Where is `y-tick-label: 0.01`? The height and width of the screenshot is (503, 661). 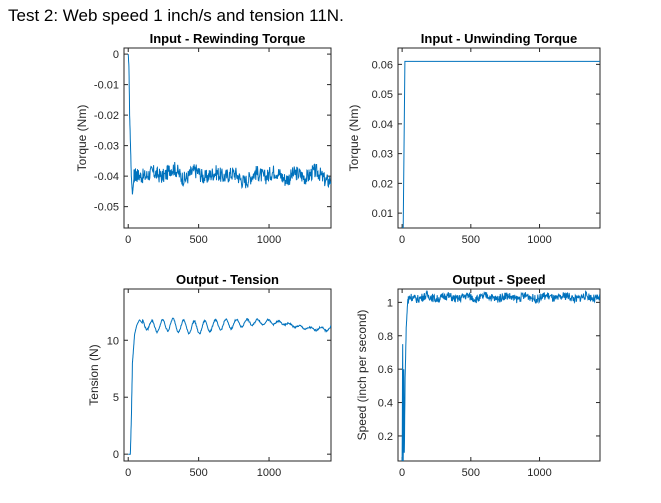 y-tick-label: 0.01 is located at coordinates (382, 214).